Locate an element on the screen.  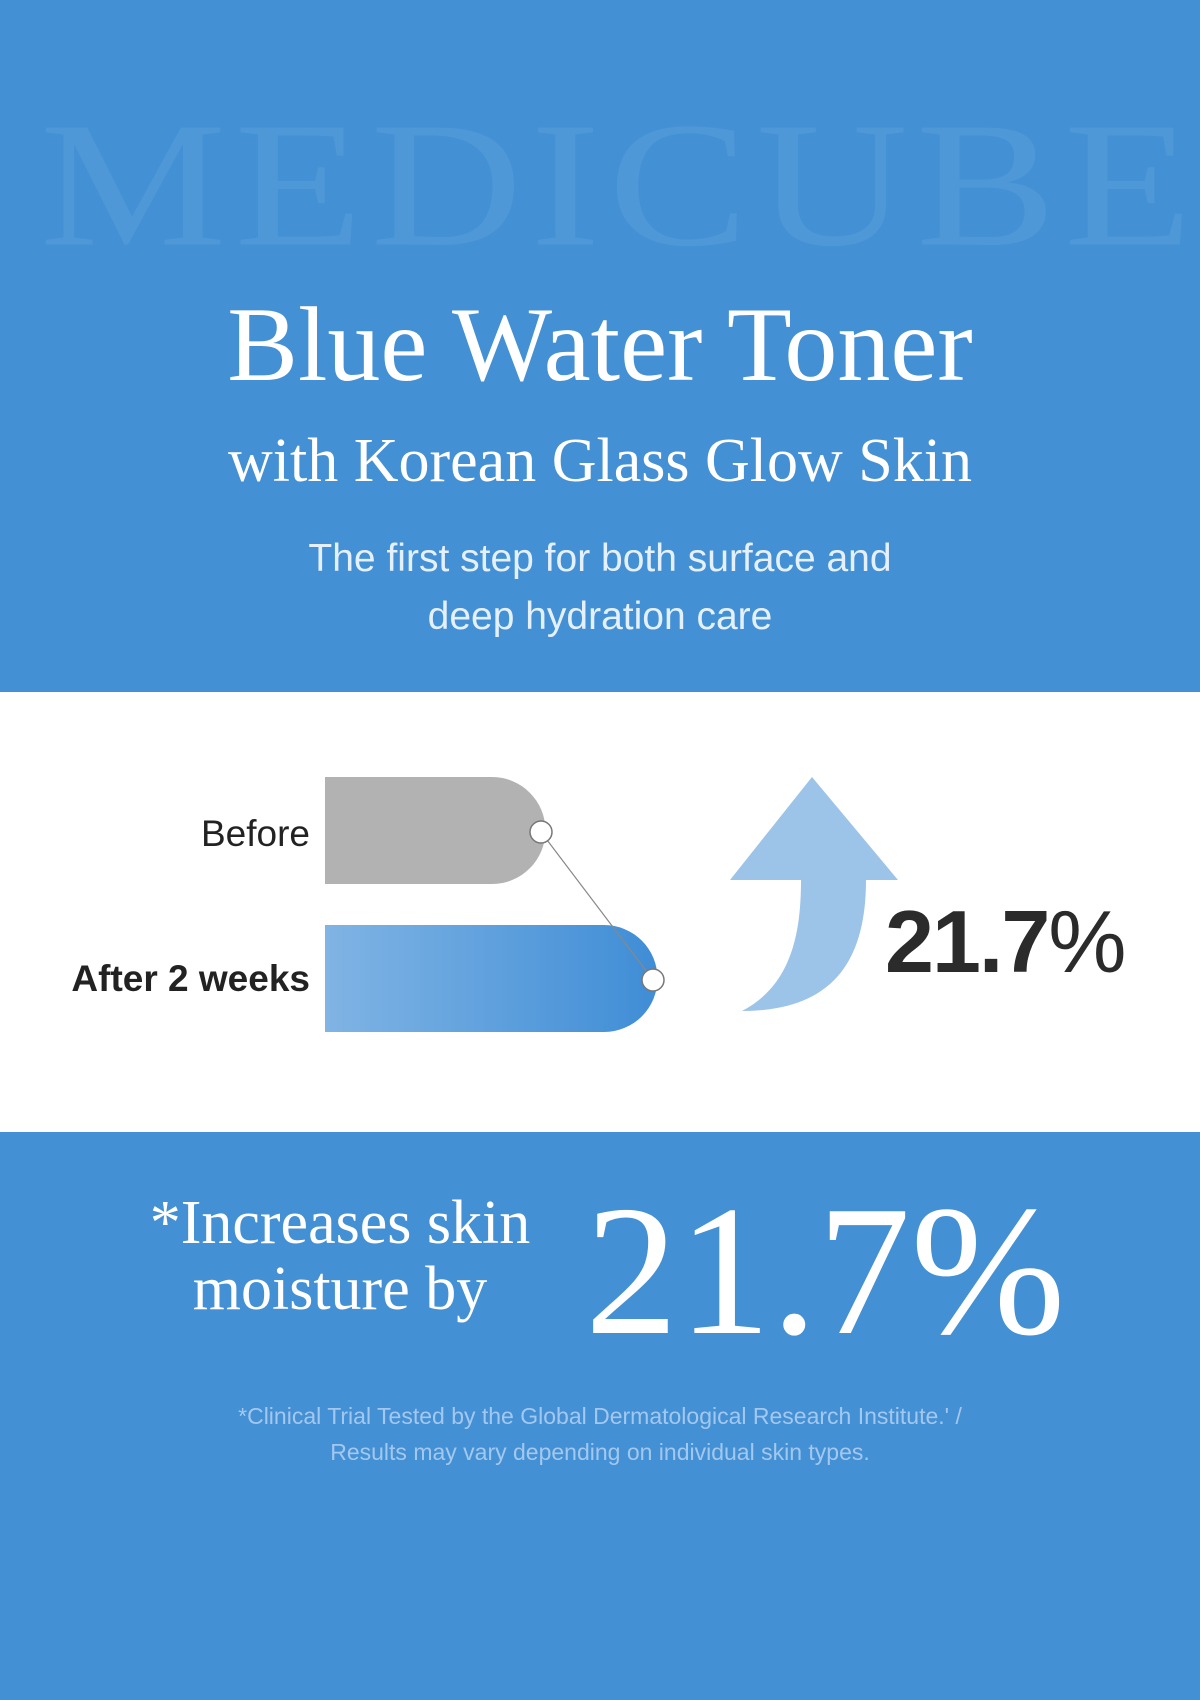
increase-value: 21.7% is located at coordinates (1006, 942).